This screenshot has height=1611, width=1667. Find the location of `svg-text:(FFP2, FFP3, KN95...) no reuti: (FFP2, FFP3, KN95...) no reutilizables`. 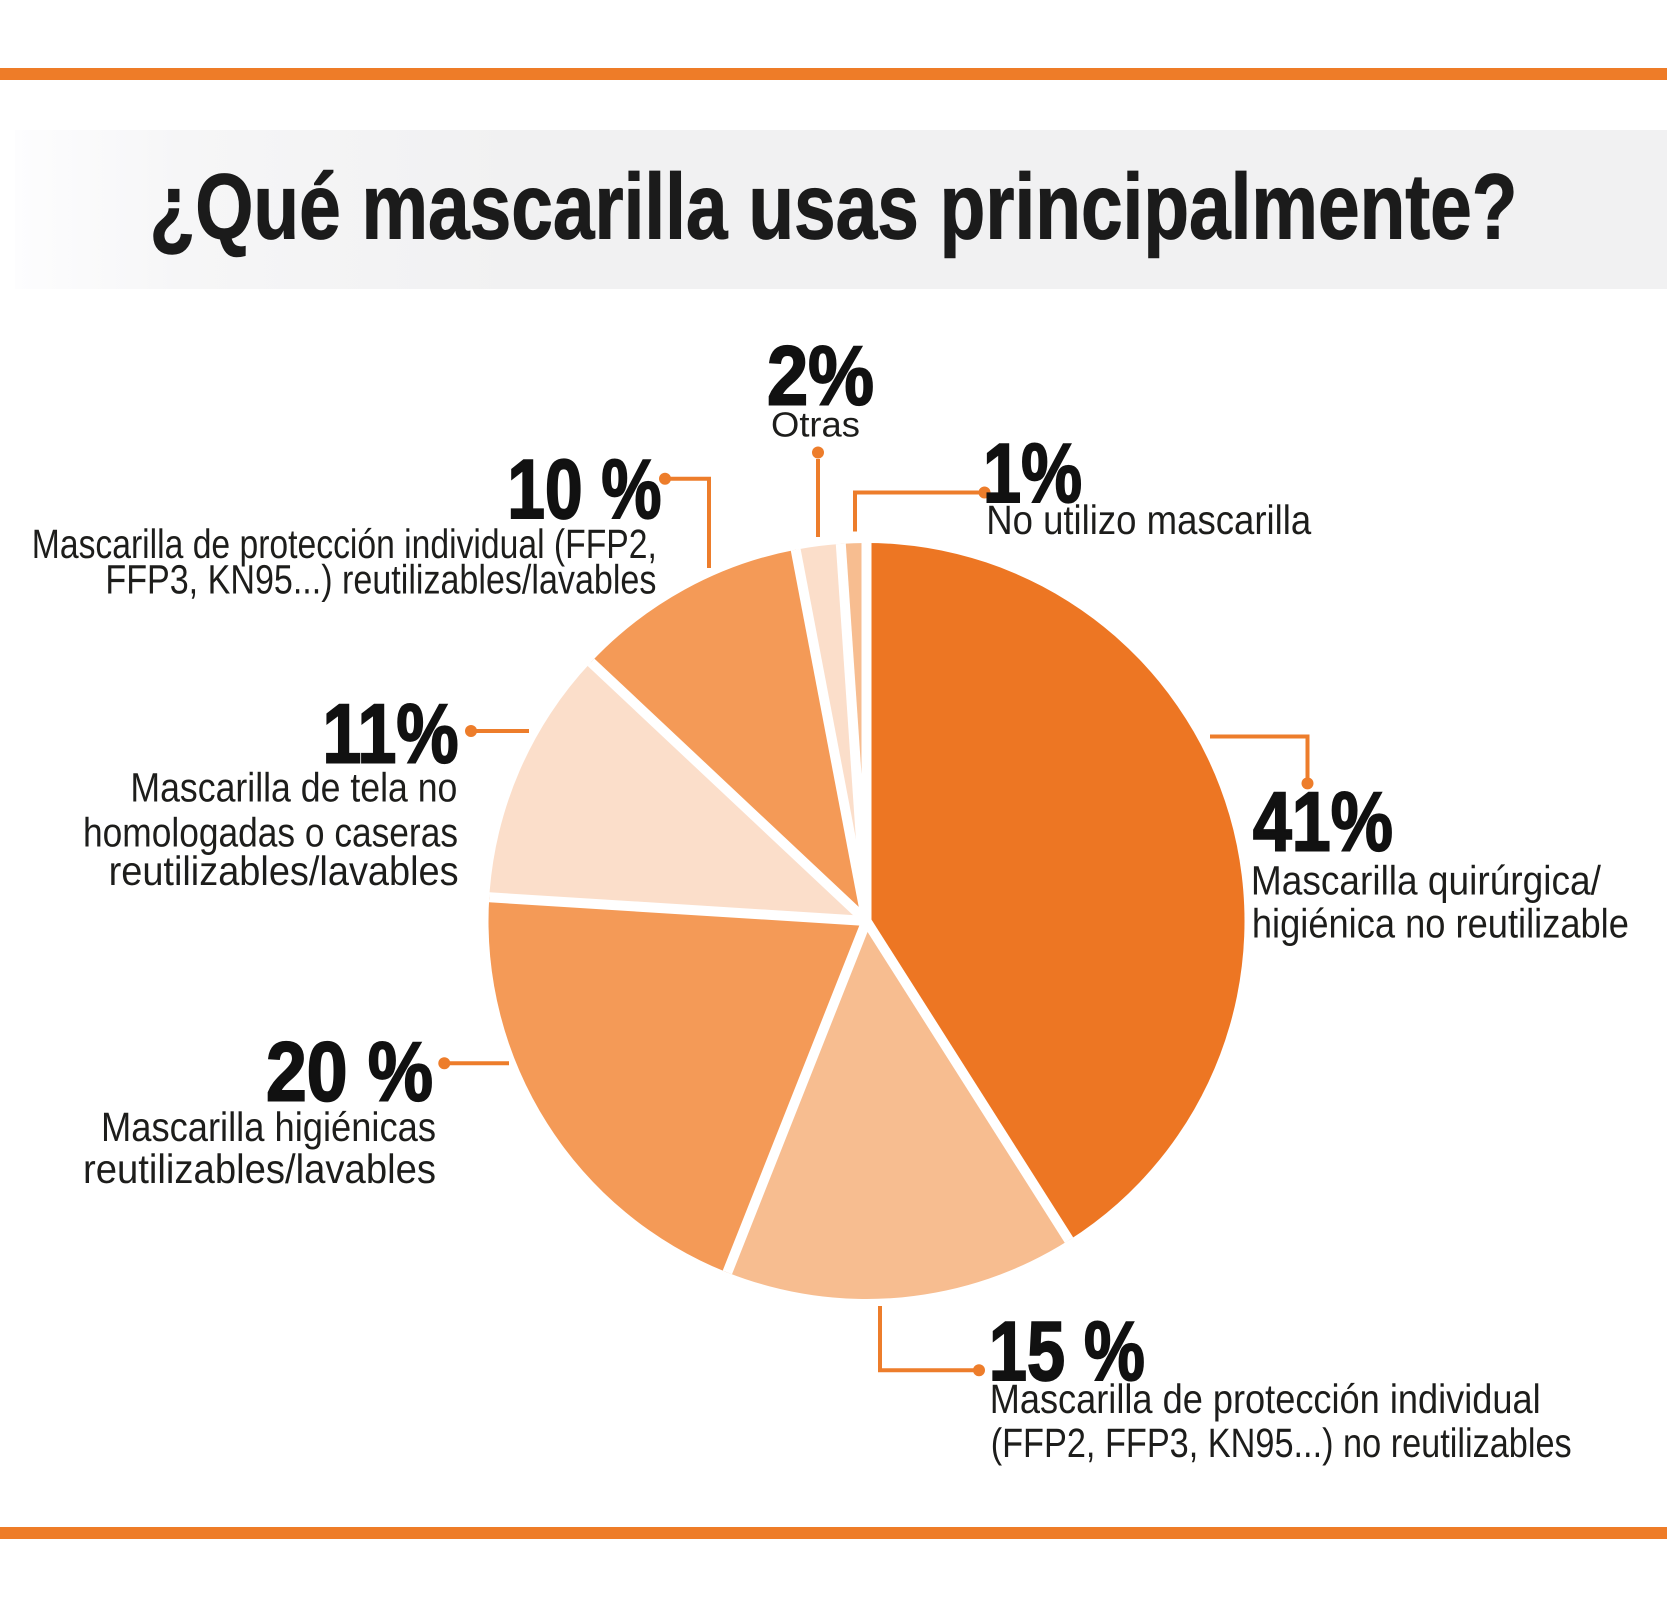

svg-text:(FFP2, FFP3, KN95...) no reuti: (FFP2, FFP3, KN95...) no reutilizables is located at coordinates (1281, 1443).